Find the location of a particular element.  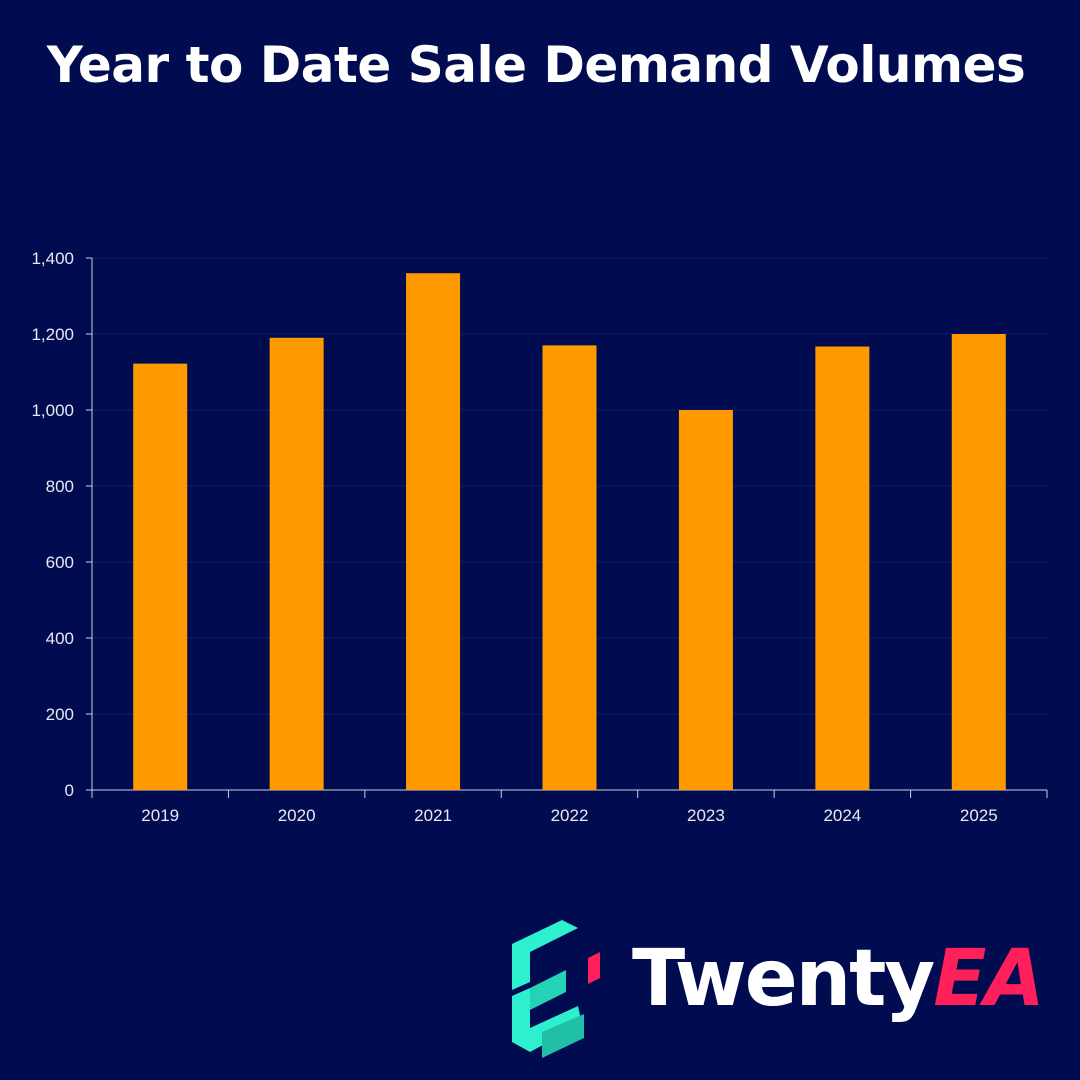

logo-wordmark: TwentyEA is located at coordinates (838, 979).